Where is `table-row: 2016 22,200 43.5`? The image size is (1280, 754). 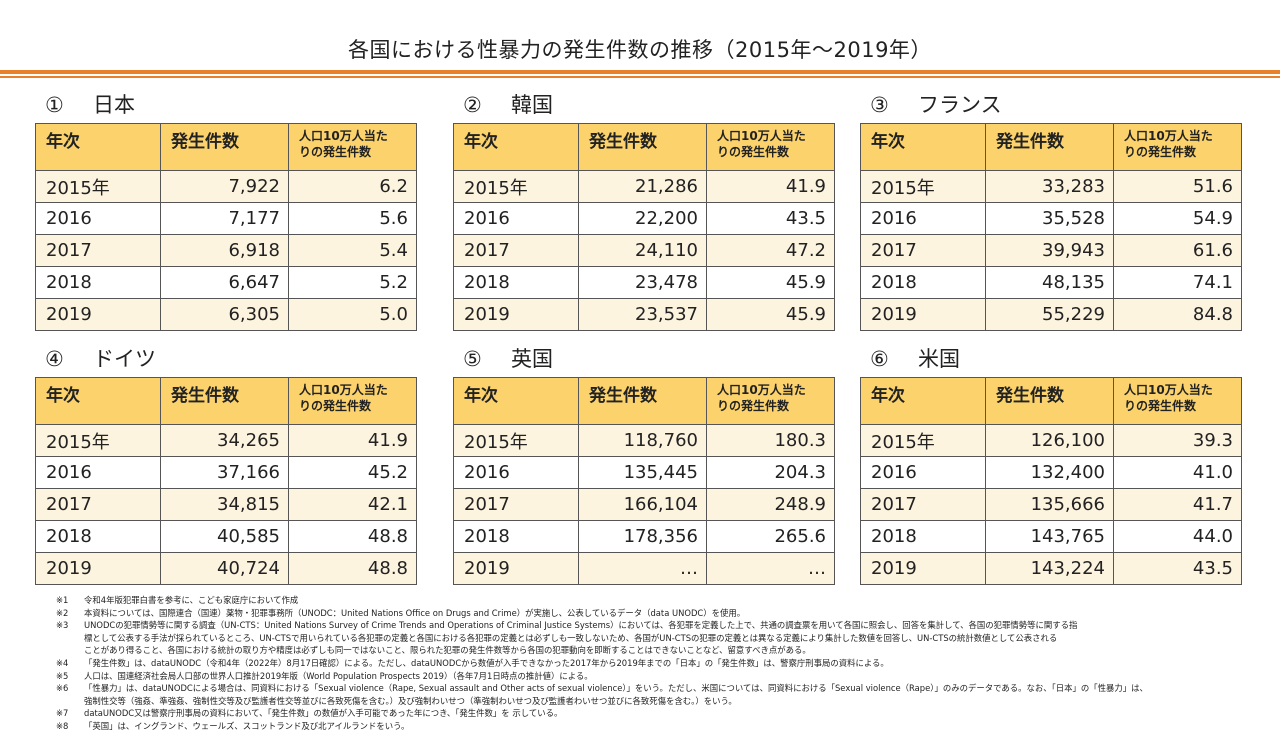
table-row: 2016 22,200 43.5 is located at coordinates (644, 218).